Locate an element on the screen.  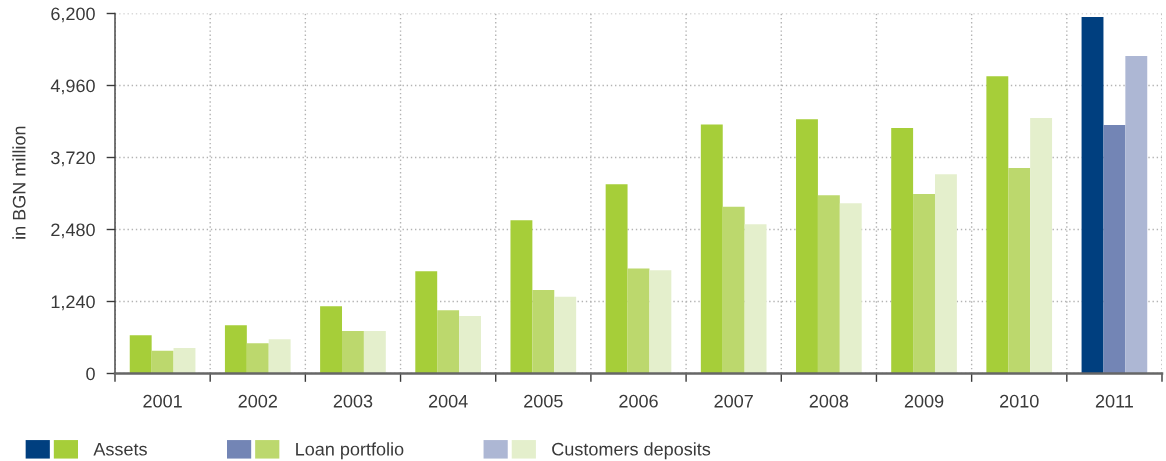
x-tick-label: 2002 is located at coordinates (257, 401).